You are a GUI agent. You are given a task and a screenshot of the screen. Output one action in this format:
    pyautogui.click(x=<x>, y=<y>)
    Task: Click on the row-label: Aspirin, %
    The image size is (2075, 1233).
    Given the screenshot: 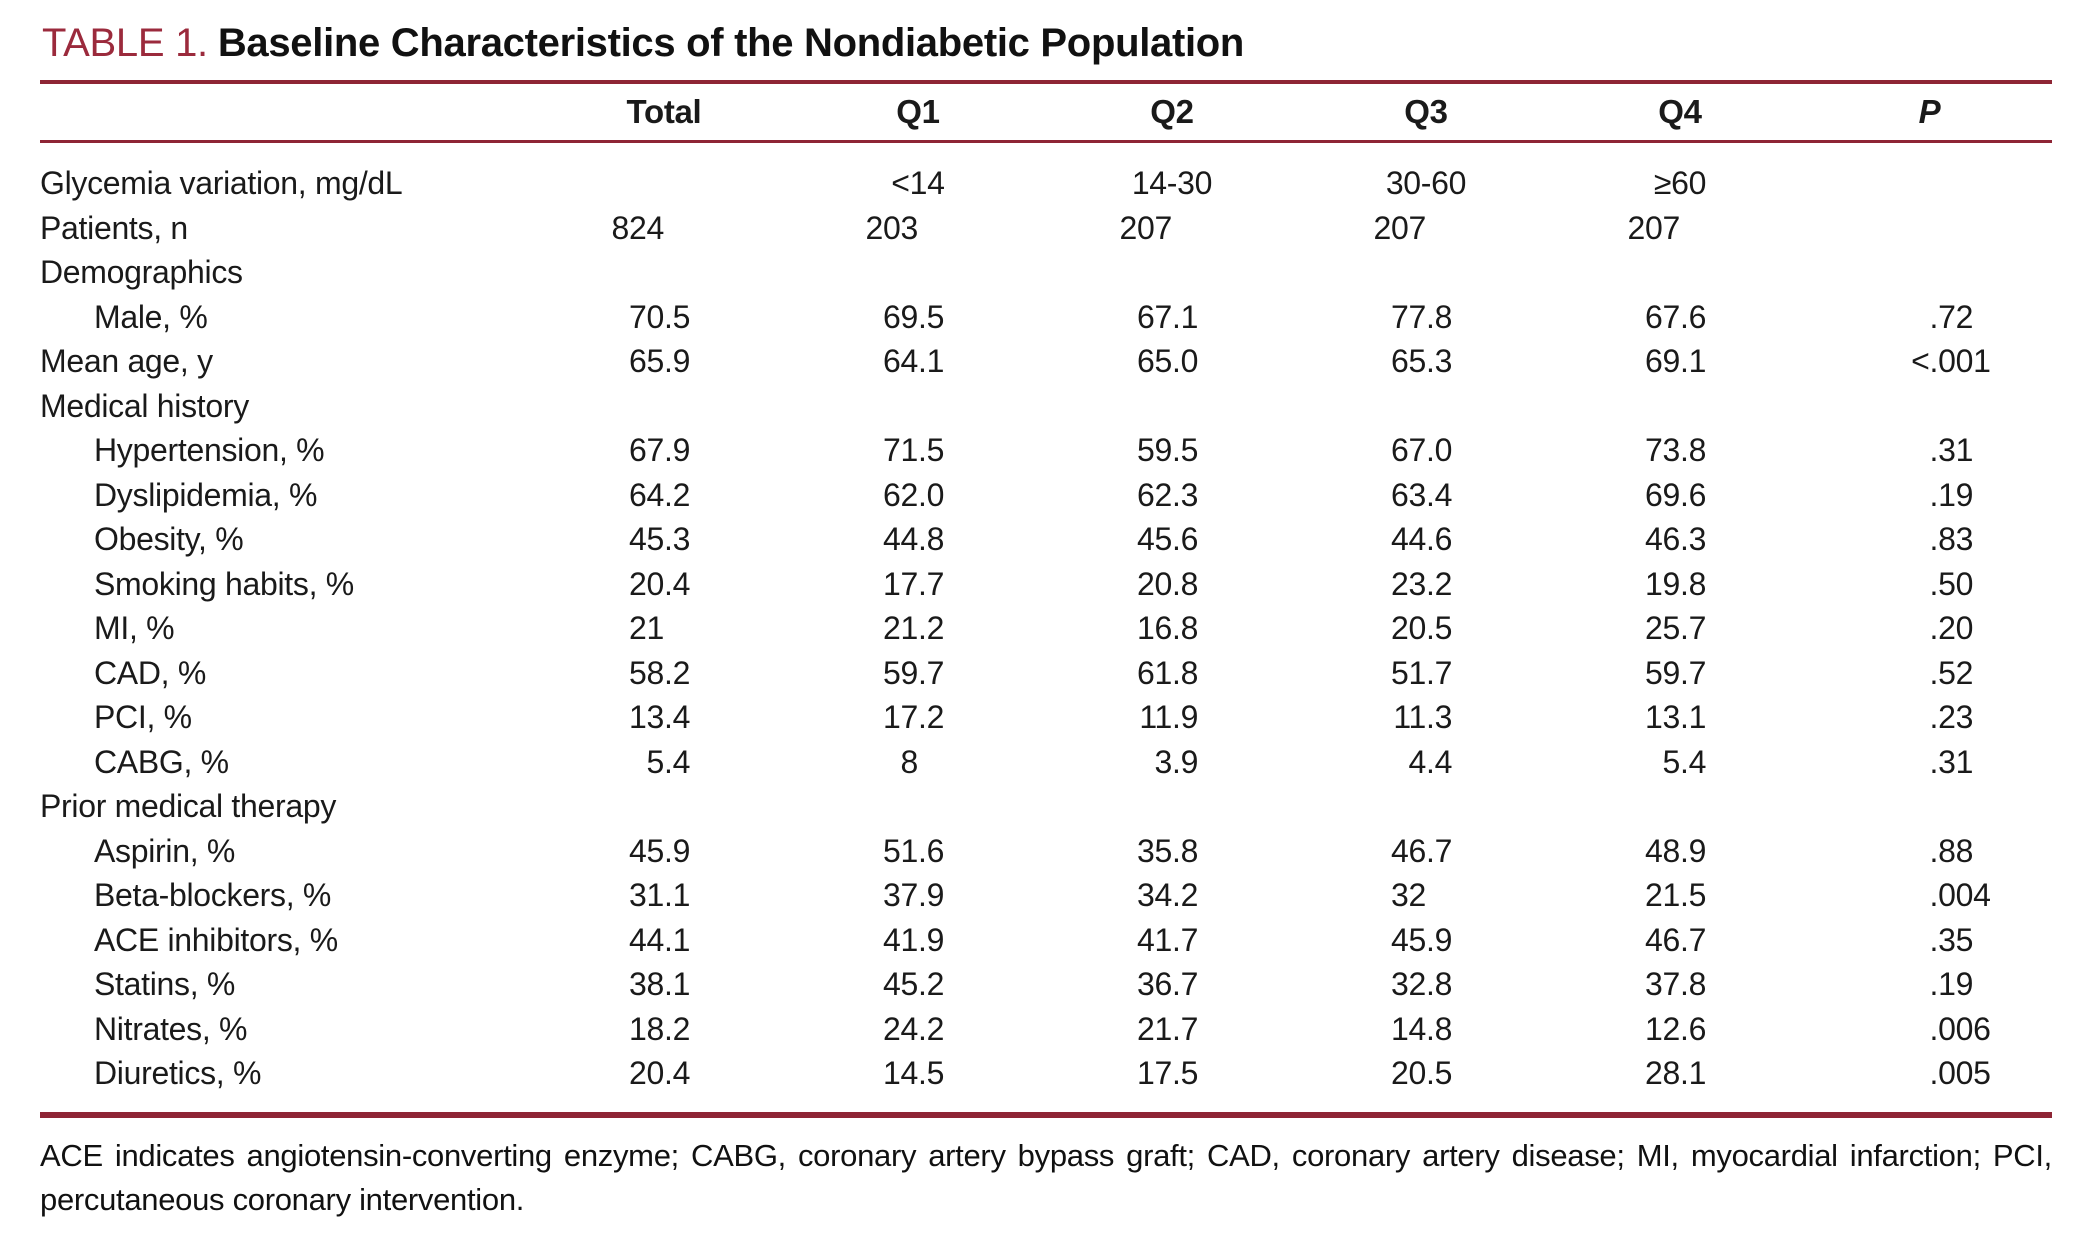 What is the action you would take?
    pyautogui.click(x=165, y=850)
    